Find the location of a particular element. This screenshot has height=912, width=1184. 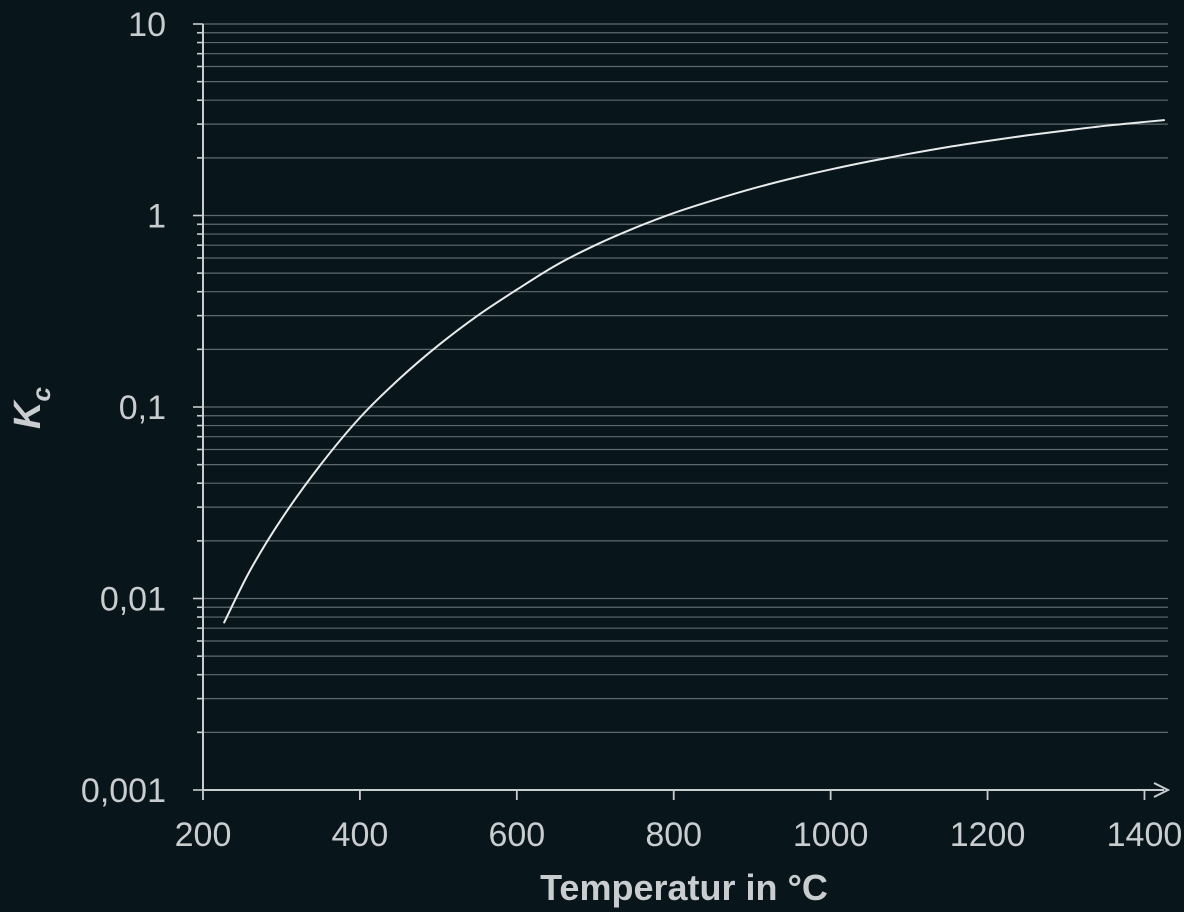

y-axis-title: Kc is located at coordinates (31, 408).